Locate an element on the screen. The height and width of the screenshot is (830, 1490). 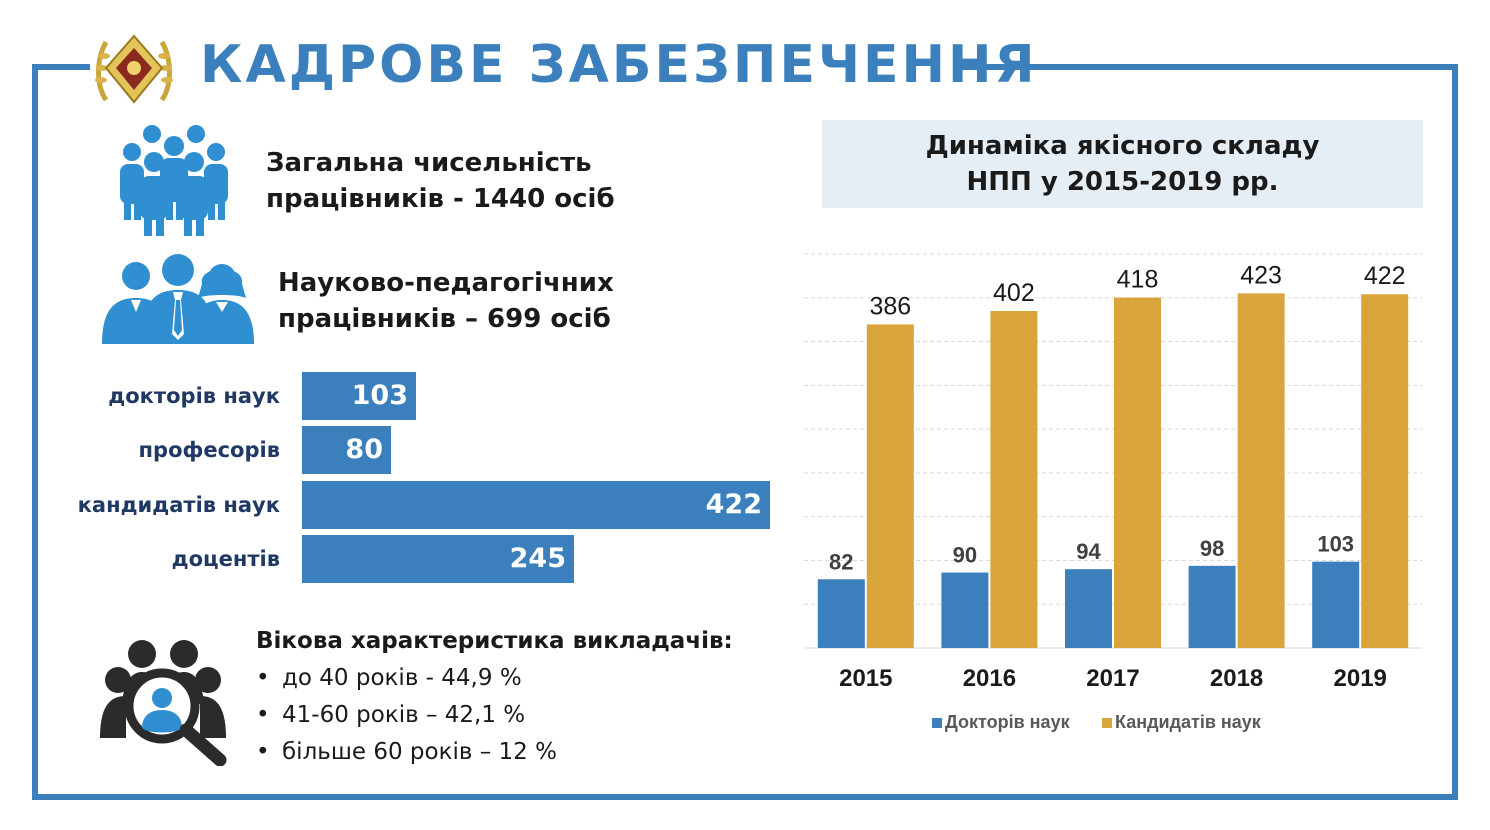
x-tick-label: 2016 is located at coordinates (989, 678).